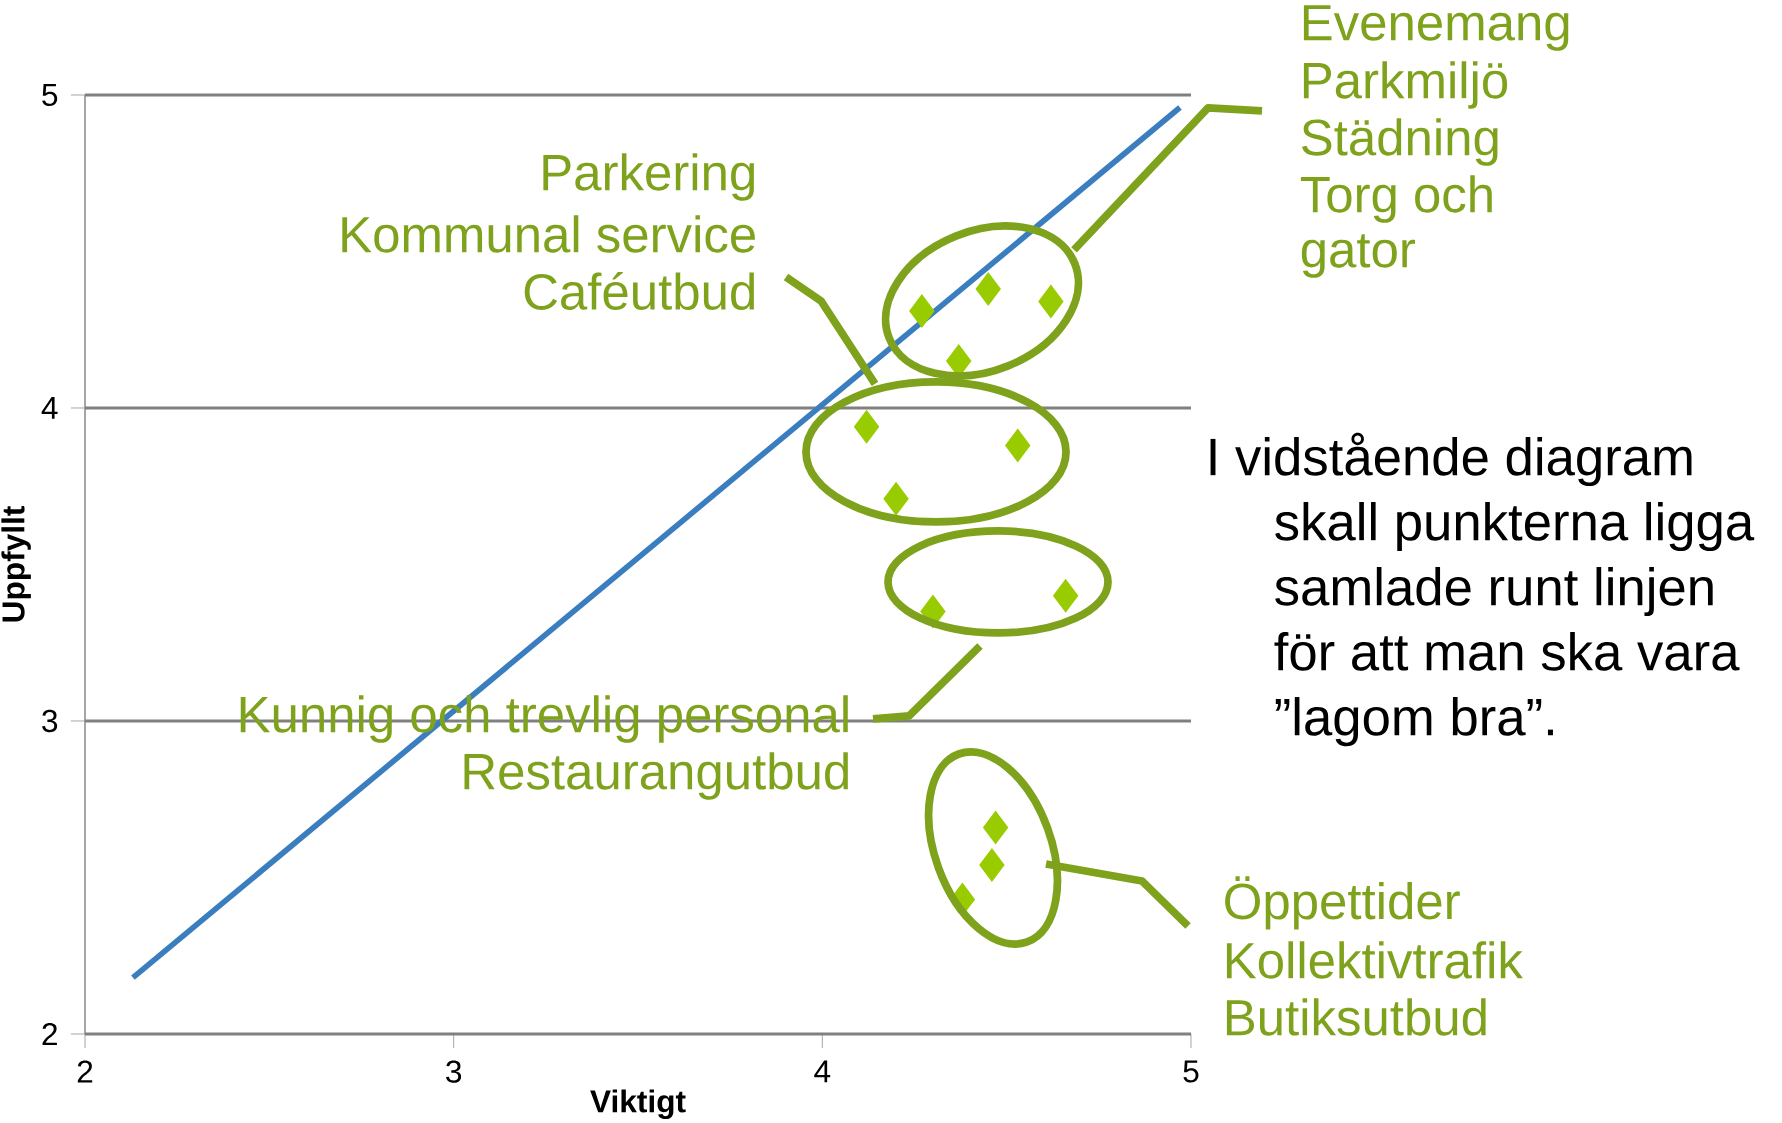  What do you see at coordinates (822, 1071) in the screenshot?
I see `x-tick-label: 4` at bounding box center [822, 1071].